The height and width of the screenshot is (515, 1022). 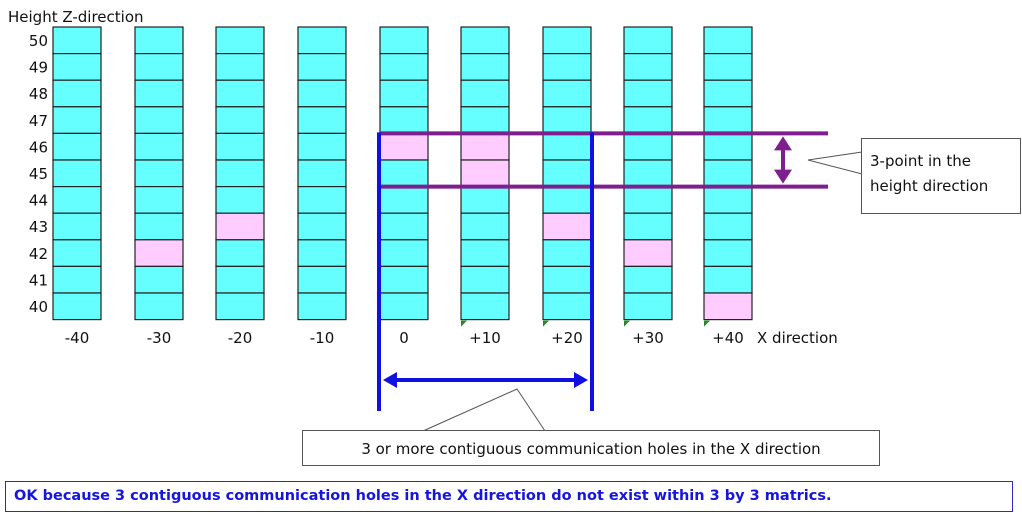 What do you see at coordinates (240, 338) in the screenshot?
I see `x-tick-label: -20` at bounding box center [240, 338].